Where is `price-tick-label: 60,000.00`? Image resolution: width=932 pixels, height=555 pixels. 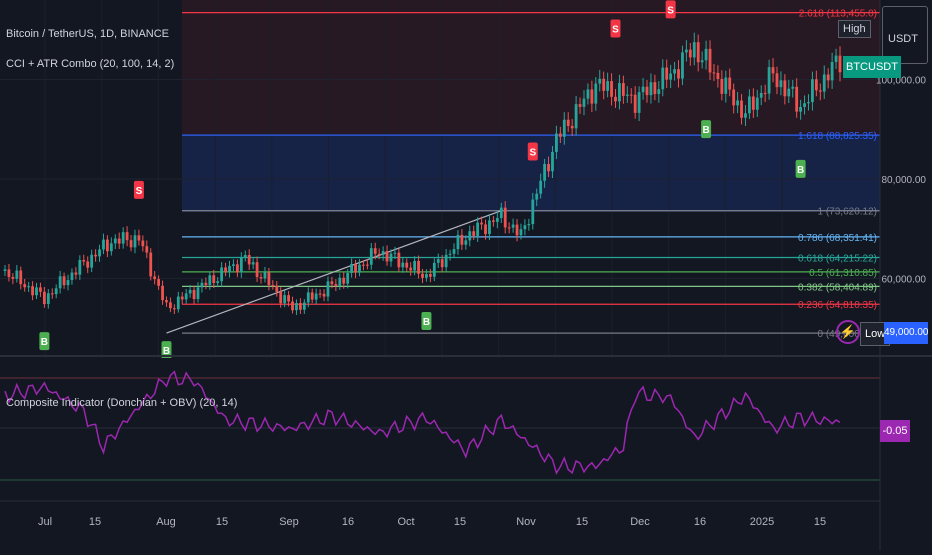 price-tick-label: 60,000.00 is located at coordinates (904, 279).